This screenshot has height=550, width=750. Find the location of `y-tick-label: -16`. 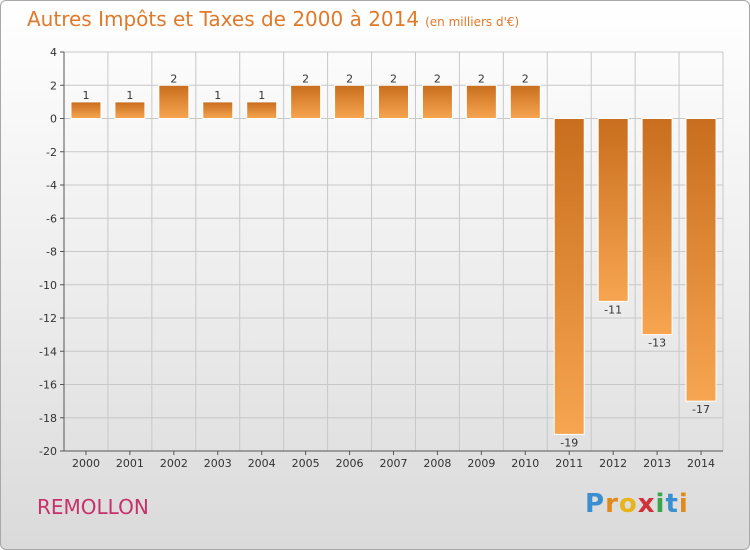

y-tick-label: -16 is located at coordinates (48, 385).